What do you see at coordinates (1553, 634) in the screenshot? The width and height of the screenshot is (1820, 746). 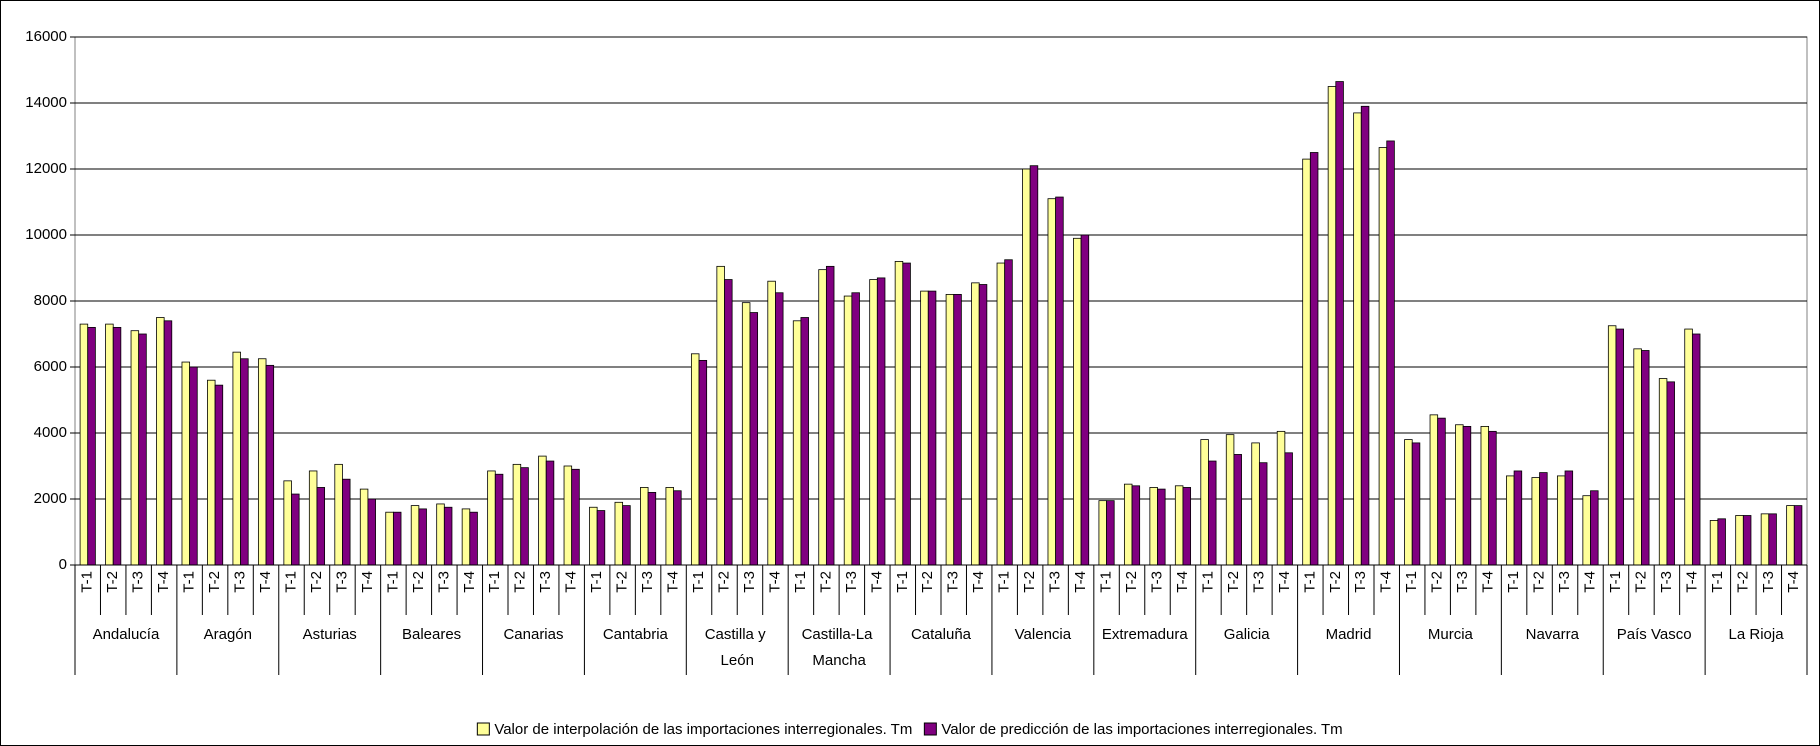 I see `group-label: Navarra` at bounding box center [1553, 634].